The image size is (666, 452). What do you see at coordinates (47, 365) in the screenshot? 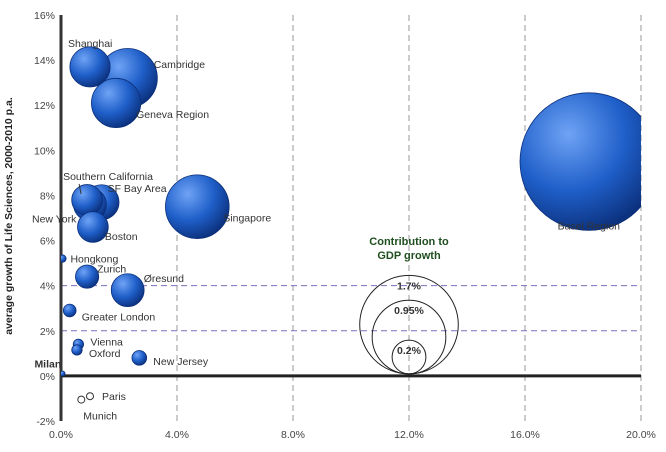
I see `point-label: Milan` at bounding box center [47, 365].